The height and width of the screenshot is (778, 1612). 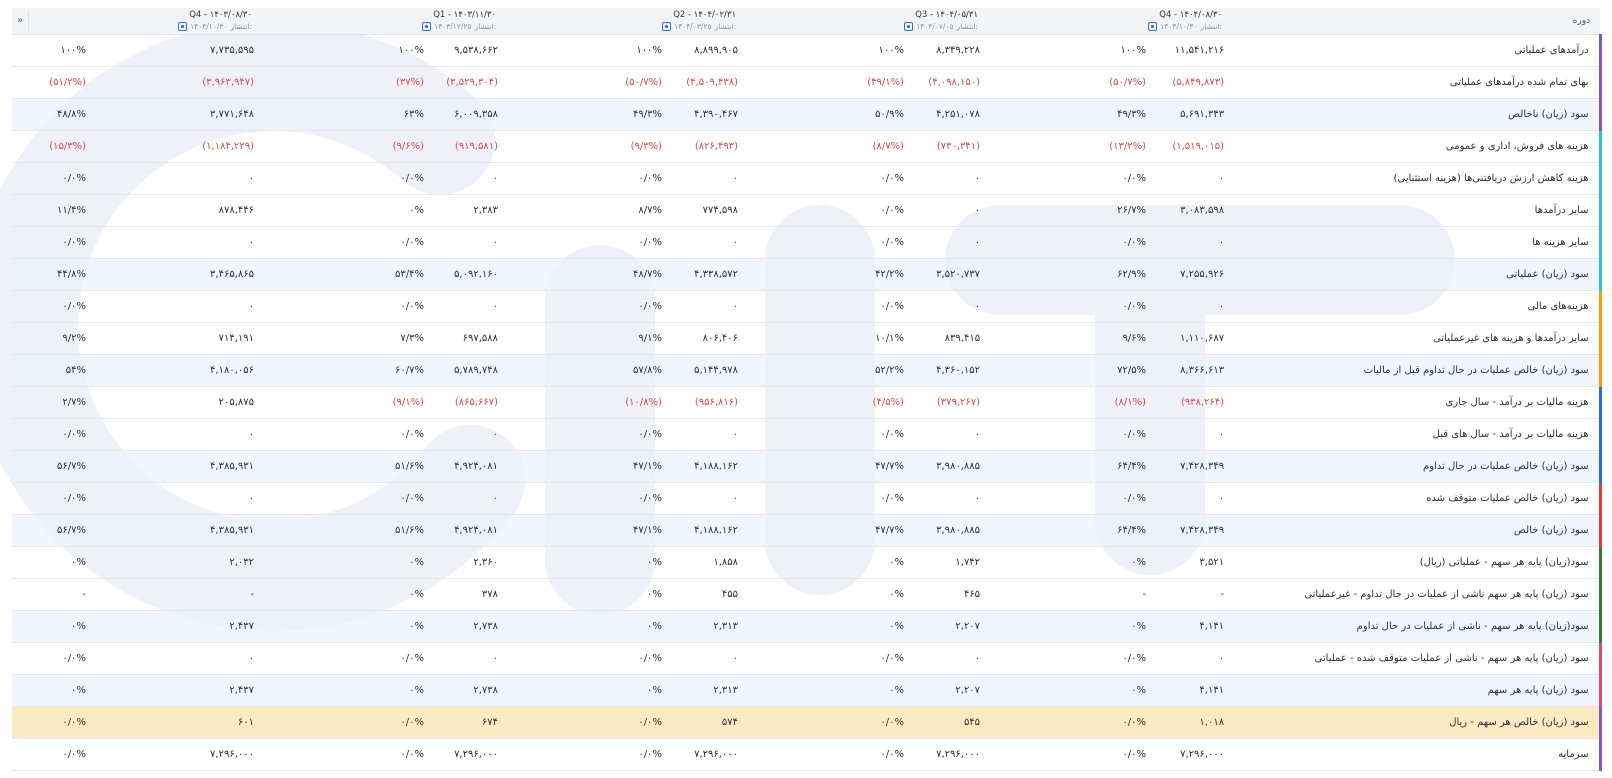 What do you see at coordinates (1415, 210) in the screenshot?
I see `row-label: سایر درآمدها` at bounding box center [1415, 210].